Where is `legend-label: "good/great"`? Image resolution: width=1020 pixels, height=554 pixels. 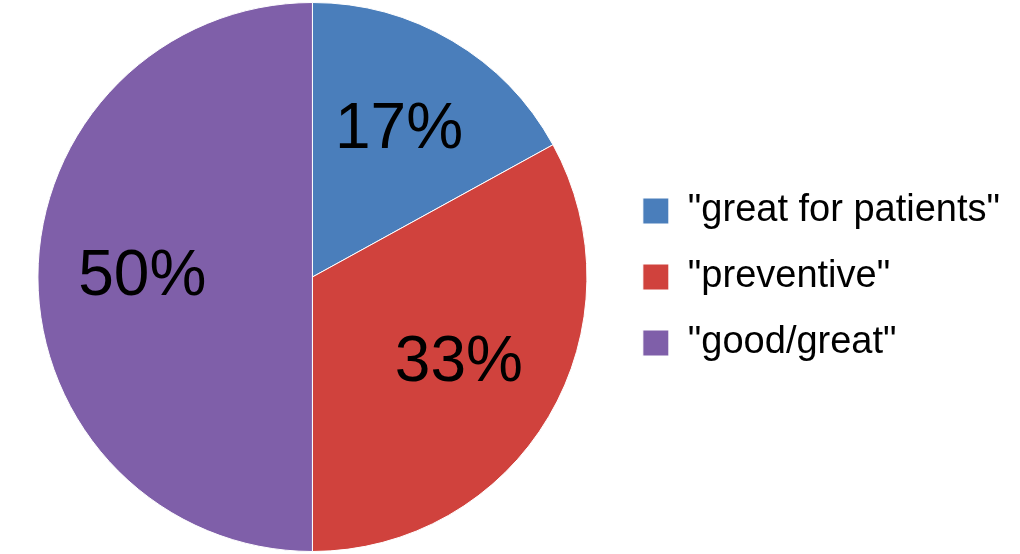 legend-label: "good/great" is located at coordinates (792, 340).